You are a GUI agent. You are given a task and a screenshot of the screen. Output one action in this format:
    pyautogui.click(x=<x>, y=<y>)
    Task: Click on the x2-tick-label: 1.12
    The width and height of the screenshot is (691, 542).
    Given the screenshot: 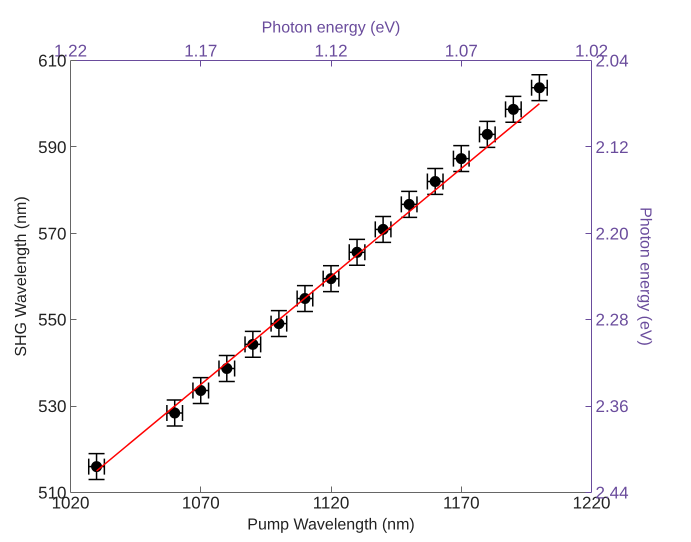 What is the action you would take?
    pyautogui.click(x=331, y=51)
    